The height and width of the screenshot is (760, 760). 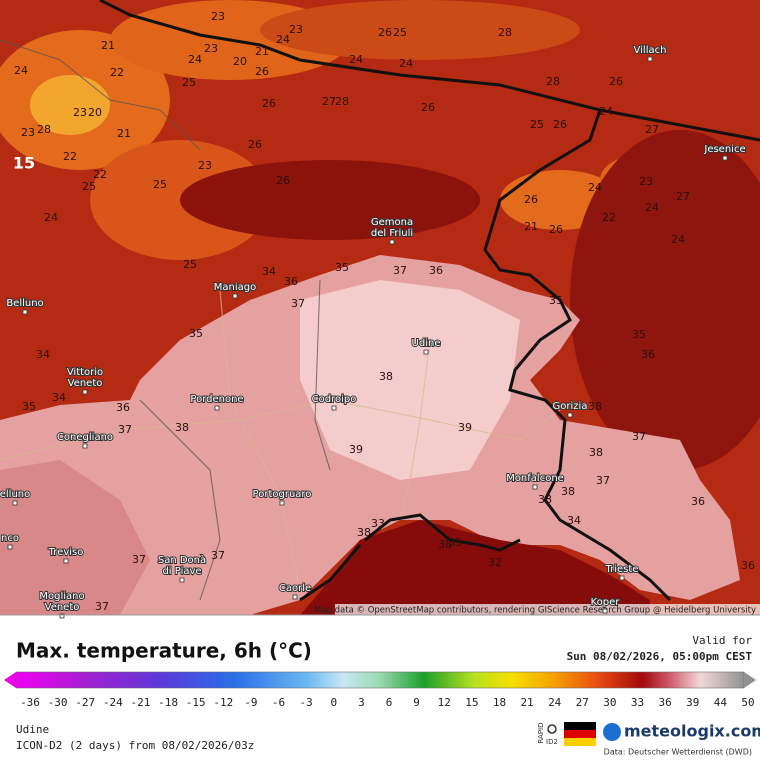 What do you see at coordinates (44, 129) in the screenshot?
I see `temperature-label: 28` at bounding box center [44, 129].